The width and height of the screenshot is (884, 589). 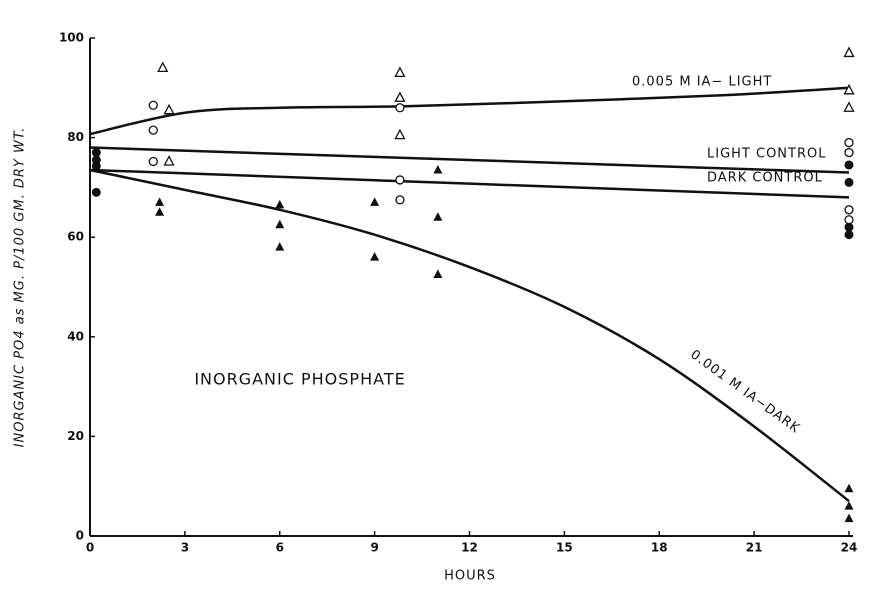 I want to click on y-tick-label: 60, so click(x=75, y=237).